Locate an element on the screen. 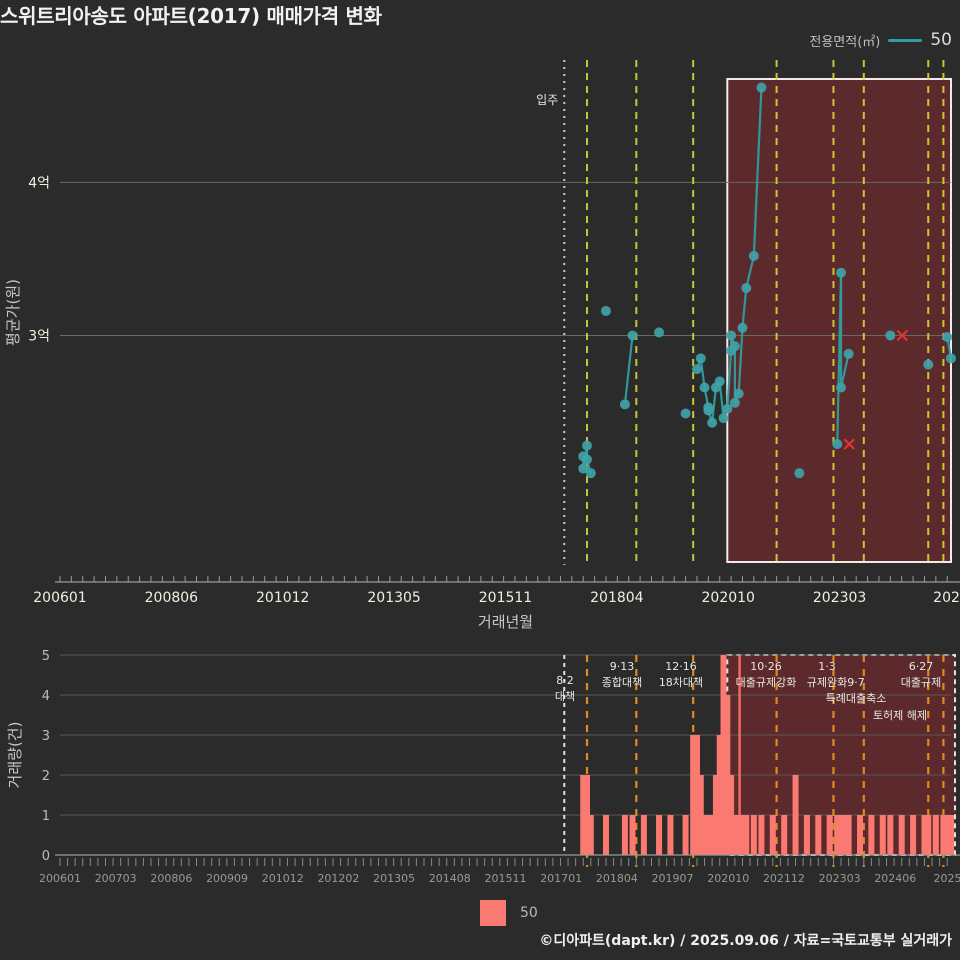  legend-line-swatch is located at coordinates (905, 40).